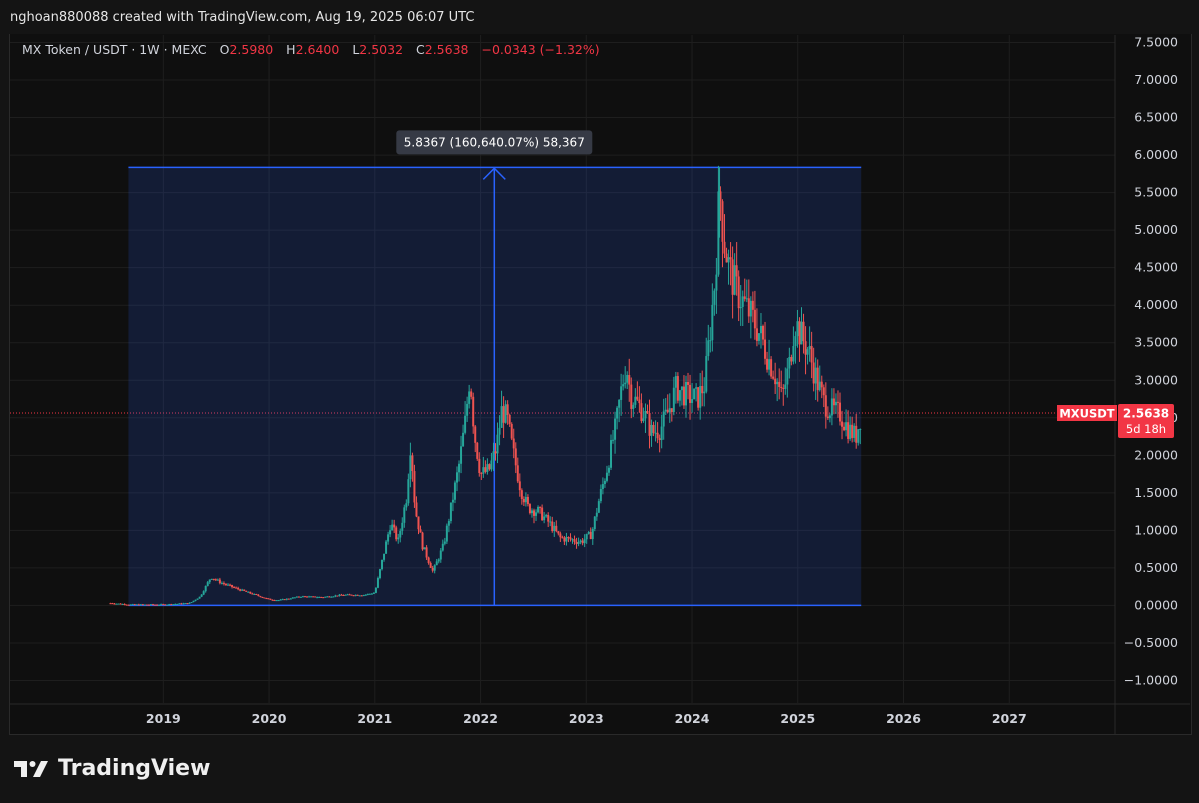 The height and width of the screenshot is (803, 1199). Describe the element at coordinates (1156, 42) in the screenshot. I see `y-tick-label: 7.5000` at that location.